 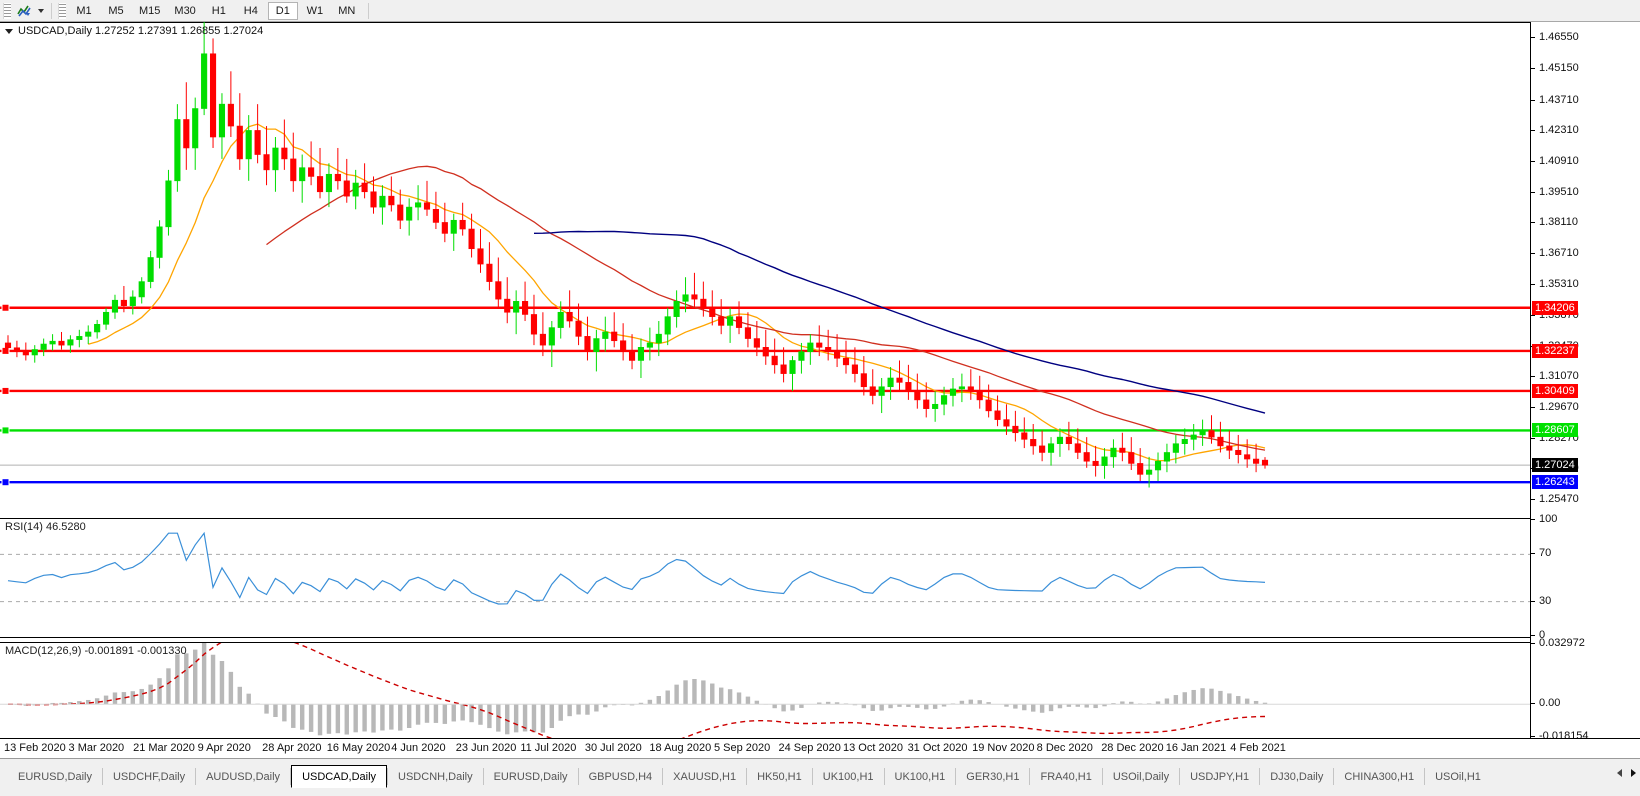 I want to click on chart-tab-hk50-h1: HK50,H1, so click(x=779, y=776).